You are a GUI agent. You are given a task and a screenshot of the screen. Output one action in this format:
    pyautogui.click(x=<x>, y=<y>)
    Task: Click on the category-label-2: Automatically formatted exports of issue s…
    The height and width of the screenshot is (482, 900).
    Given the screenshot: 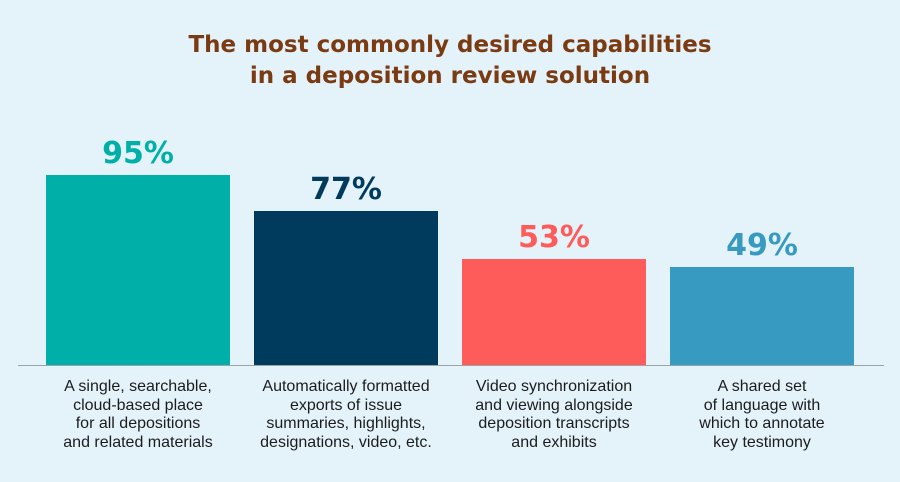 What is the action you would take?
    pyautogui.click(x=346, y=415)
    